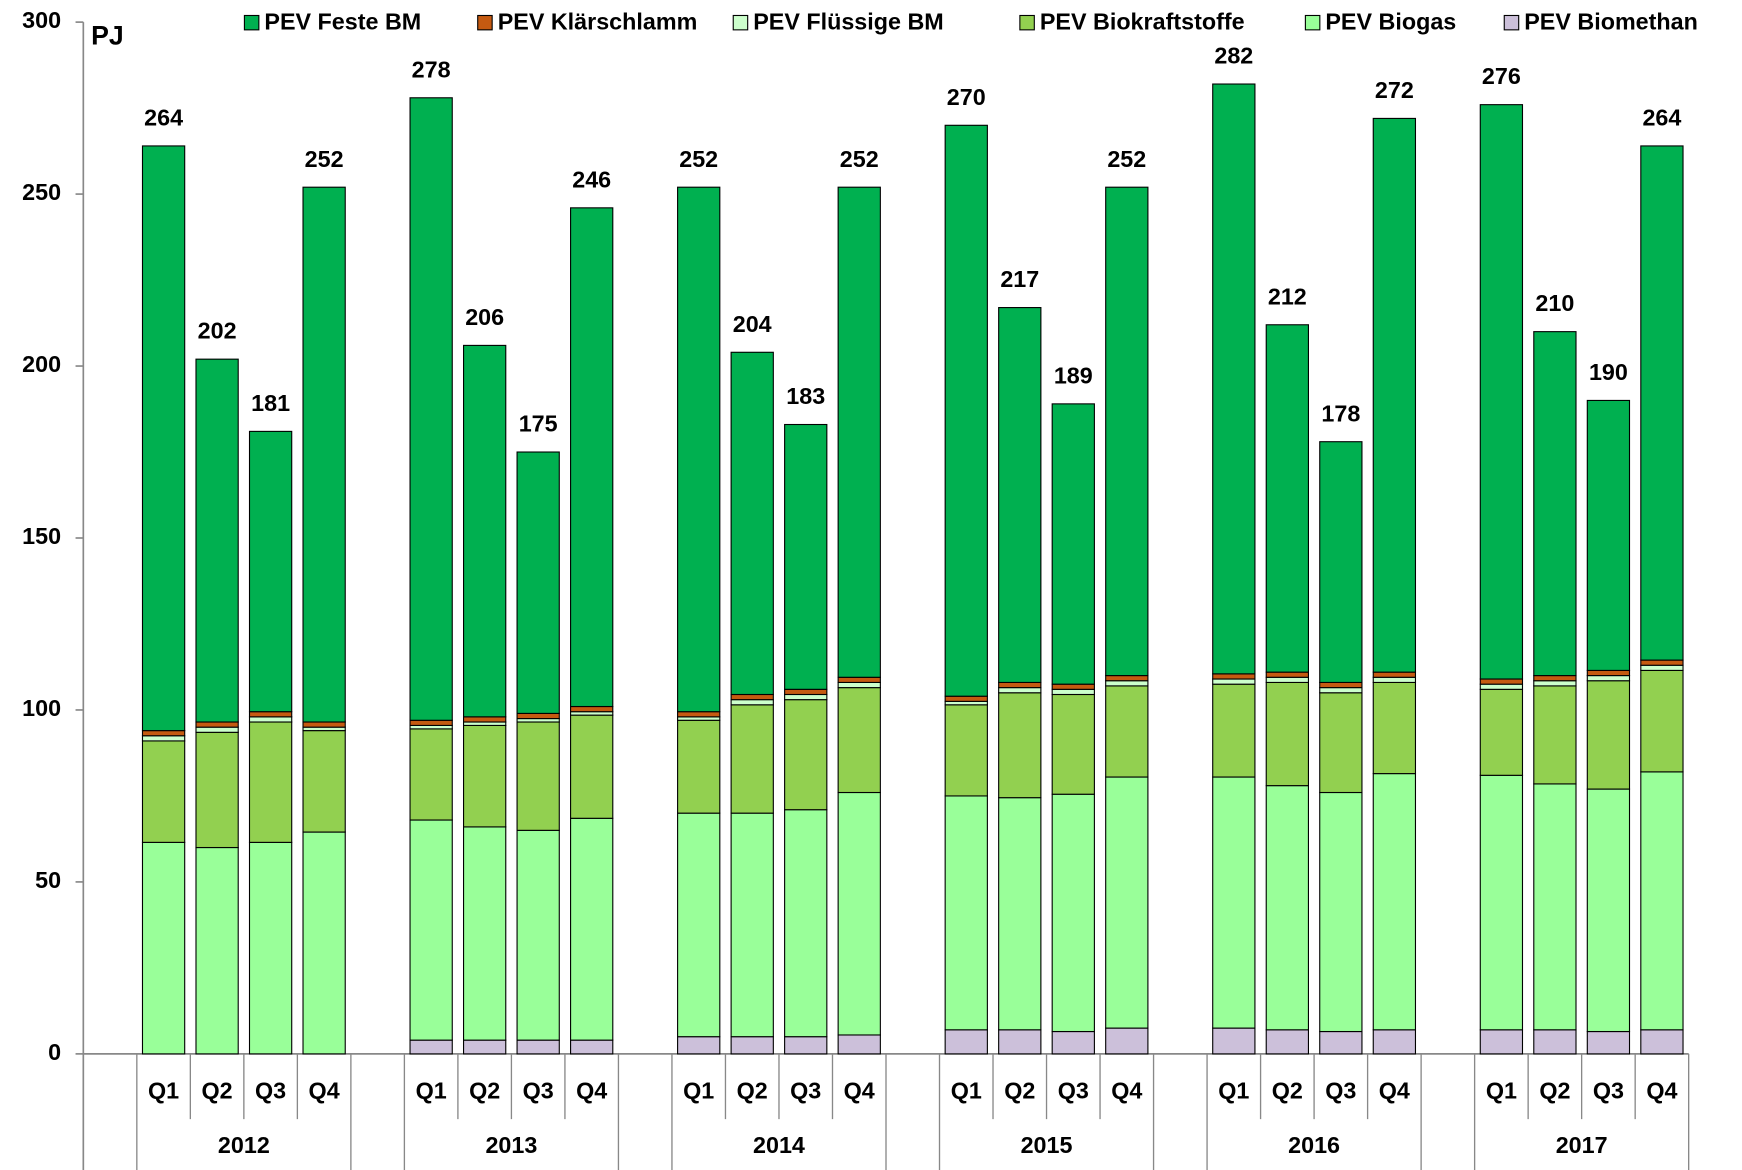 The width and height of the screenshot is (1742, 1170). What do you see at coordinates (1047, 1145) in the screenshot?
I see `group-label: 2015` at bounding box center [1047, 1145].